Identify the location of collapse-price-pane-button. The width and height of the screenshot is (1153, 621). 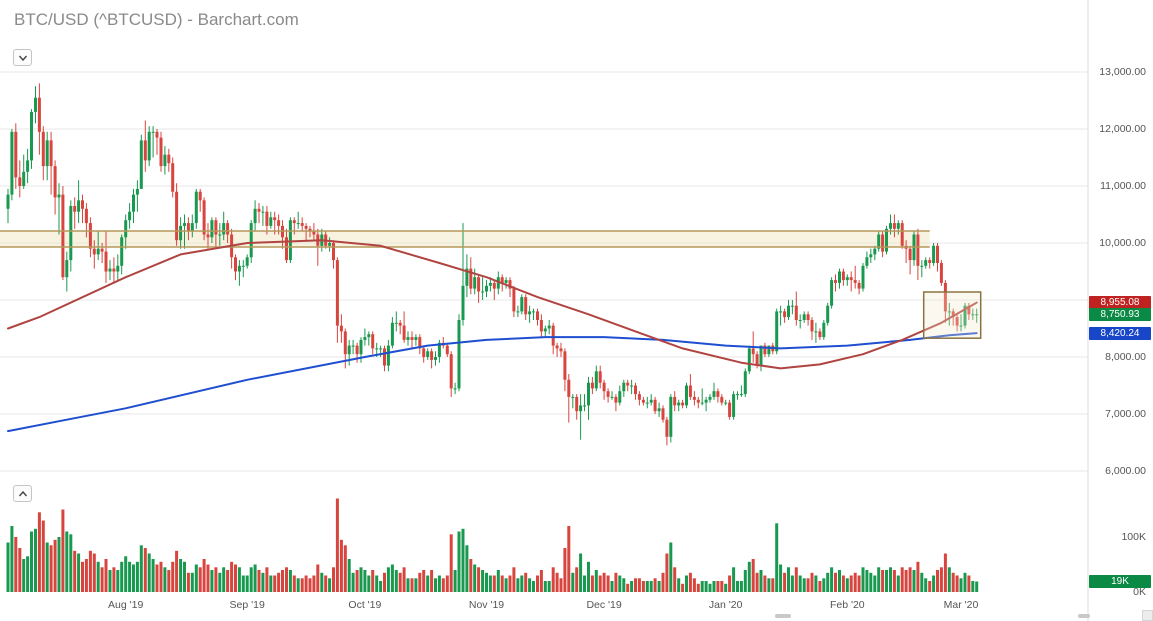
(22, 57).